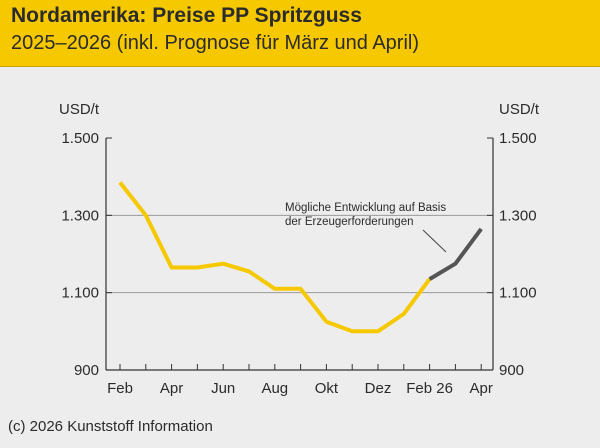 This screenshot has height=448, width=600. Describe the element at coordinates (120, 388) in the screenshot. I see `x-tick-label: Feb` at that location.